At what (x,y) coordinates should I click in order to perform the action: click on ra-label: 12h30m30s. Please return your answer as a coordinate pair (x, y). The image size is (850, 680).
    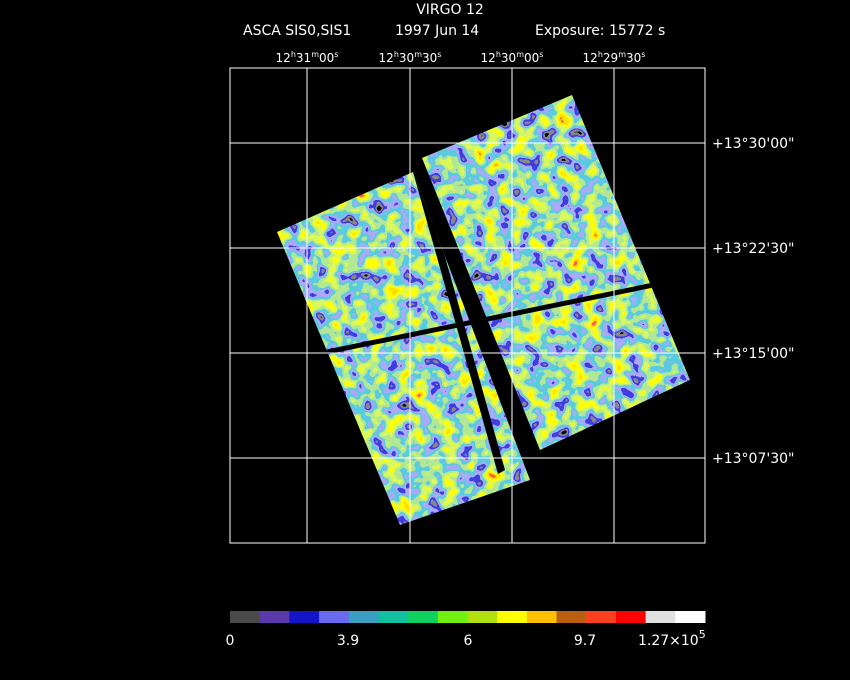
    Looking at the image, I should click on (410, 57).